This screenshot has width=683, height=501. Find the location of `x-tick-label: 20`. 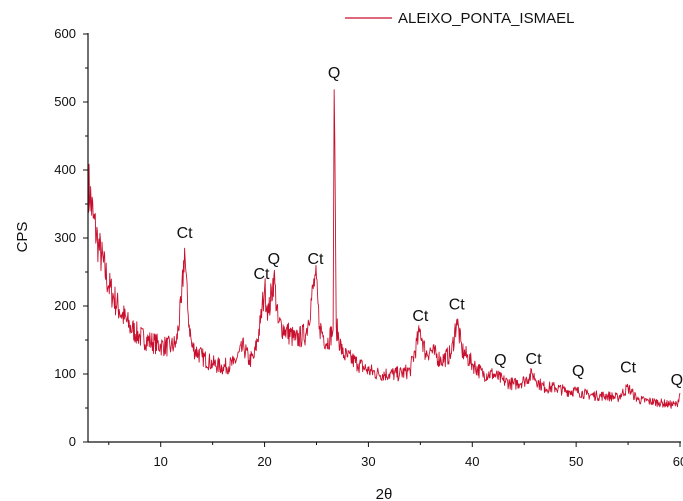

x-tick-label: 20 is located at coordinates (264, 461).